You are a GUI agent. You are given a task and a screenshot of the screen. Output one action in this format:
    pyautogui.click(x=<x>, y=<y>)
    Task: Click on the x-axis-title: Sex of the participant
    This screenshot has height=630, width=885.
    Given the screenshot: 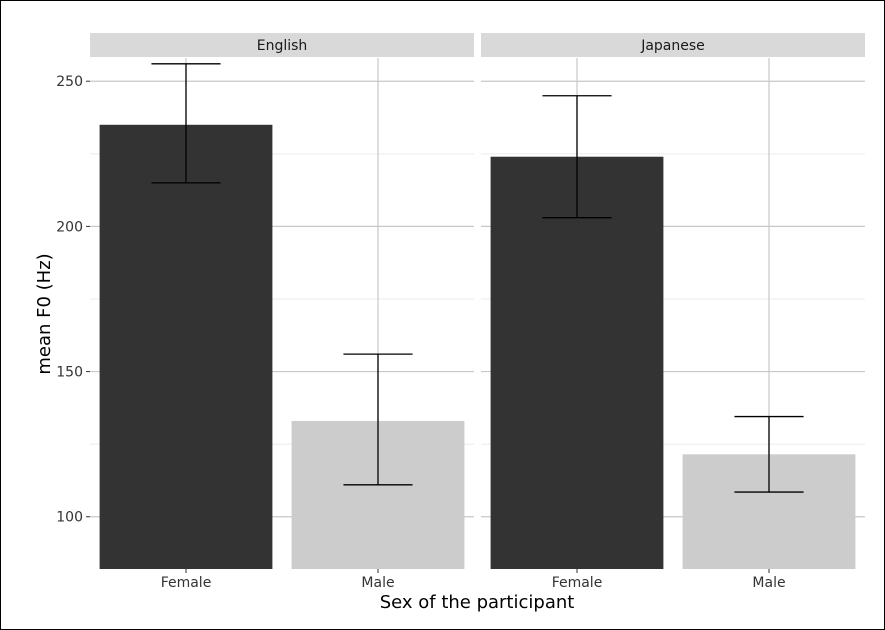 What is the action you would take?
    pyautogui.click(x=477, y=602)
    